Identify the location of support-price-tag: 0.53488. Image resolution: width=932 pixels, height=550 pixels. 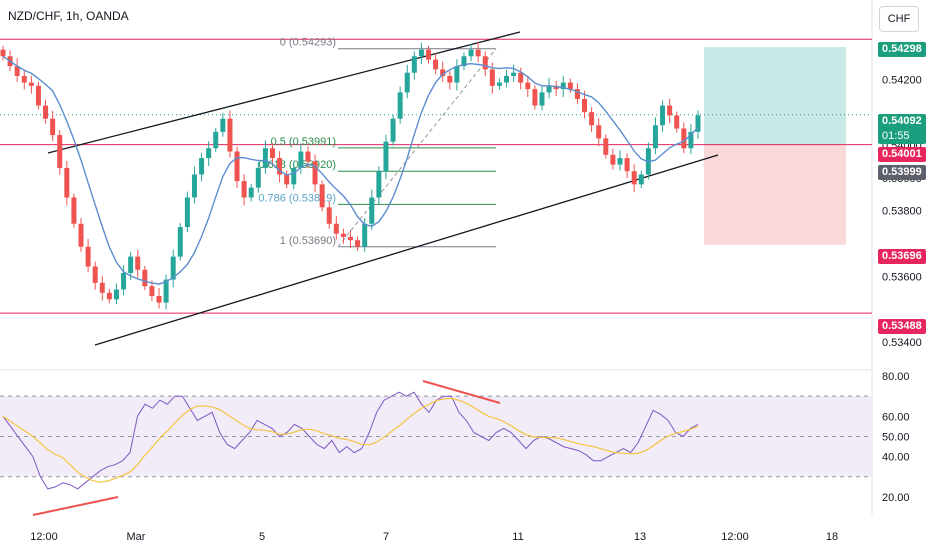
(902, 326).